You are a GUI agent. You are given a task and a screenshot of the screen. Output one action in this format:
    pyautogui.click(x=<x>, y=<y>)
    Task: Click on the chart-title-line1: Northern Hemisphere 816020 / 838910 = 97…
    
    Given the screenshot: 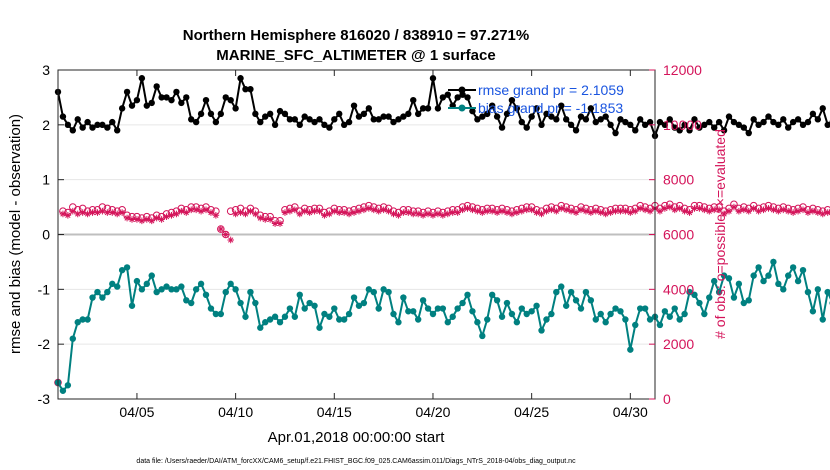 What is the action you would take?
    pyautogui.click(x=356, y=35)
    